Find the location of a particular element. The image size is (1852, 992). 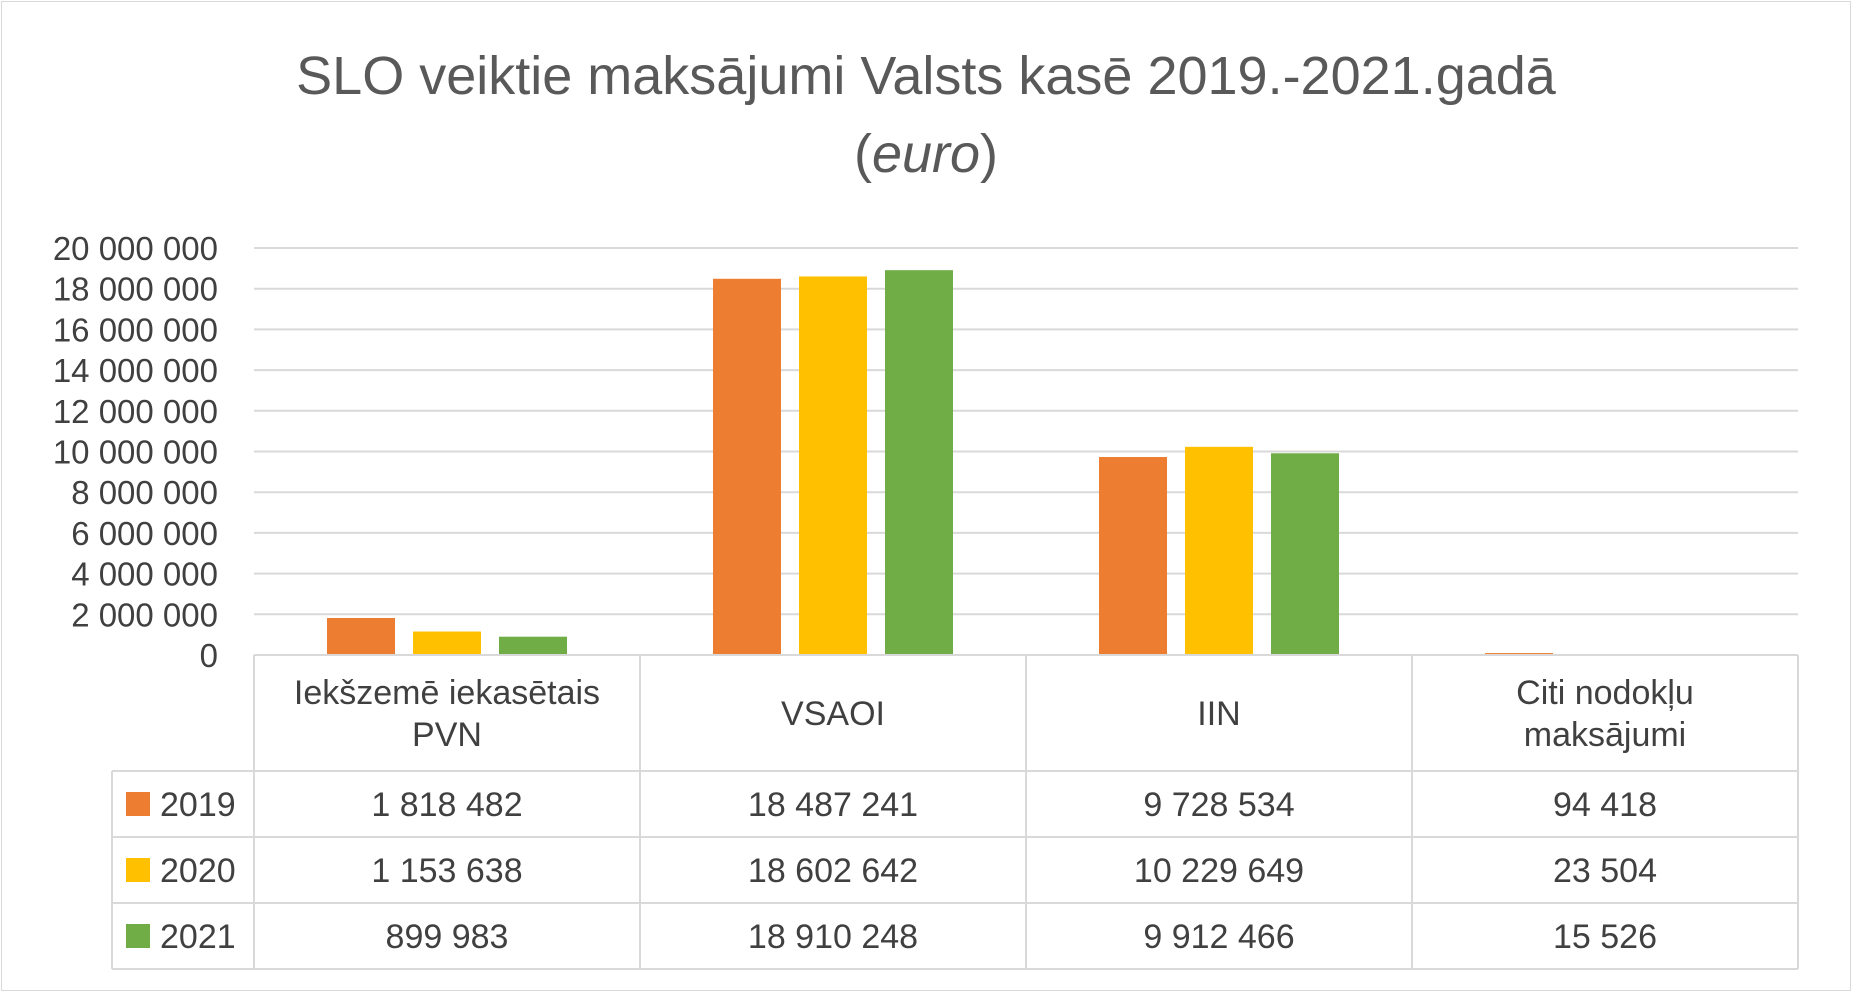

legend-key-2021 is located at coordinates (138, 936).